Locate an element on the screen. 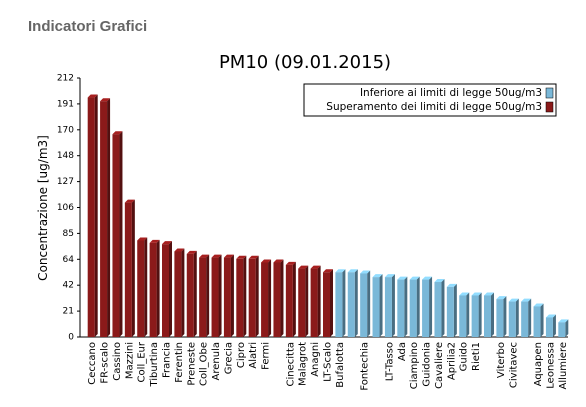 Image resolution: width=586 pixels, height=407 pixels. legend-label: Superamento dei limiti di legge 50ug/m3 is located at coordinates (434, 107).